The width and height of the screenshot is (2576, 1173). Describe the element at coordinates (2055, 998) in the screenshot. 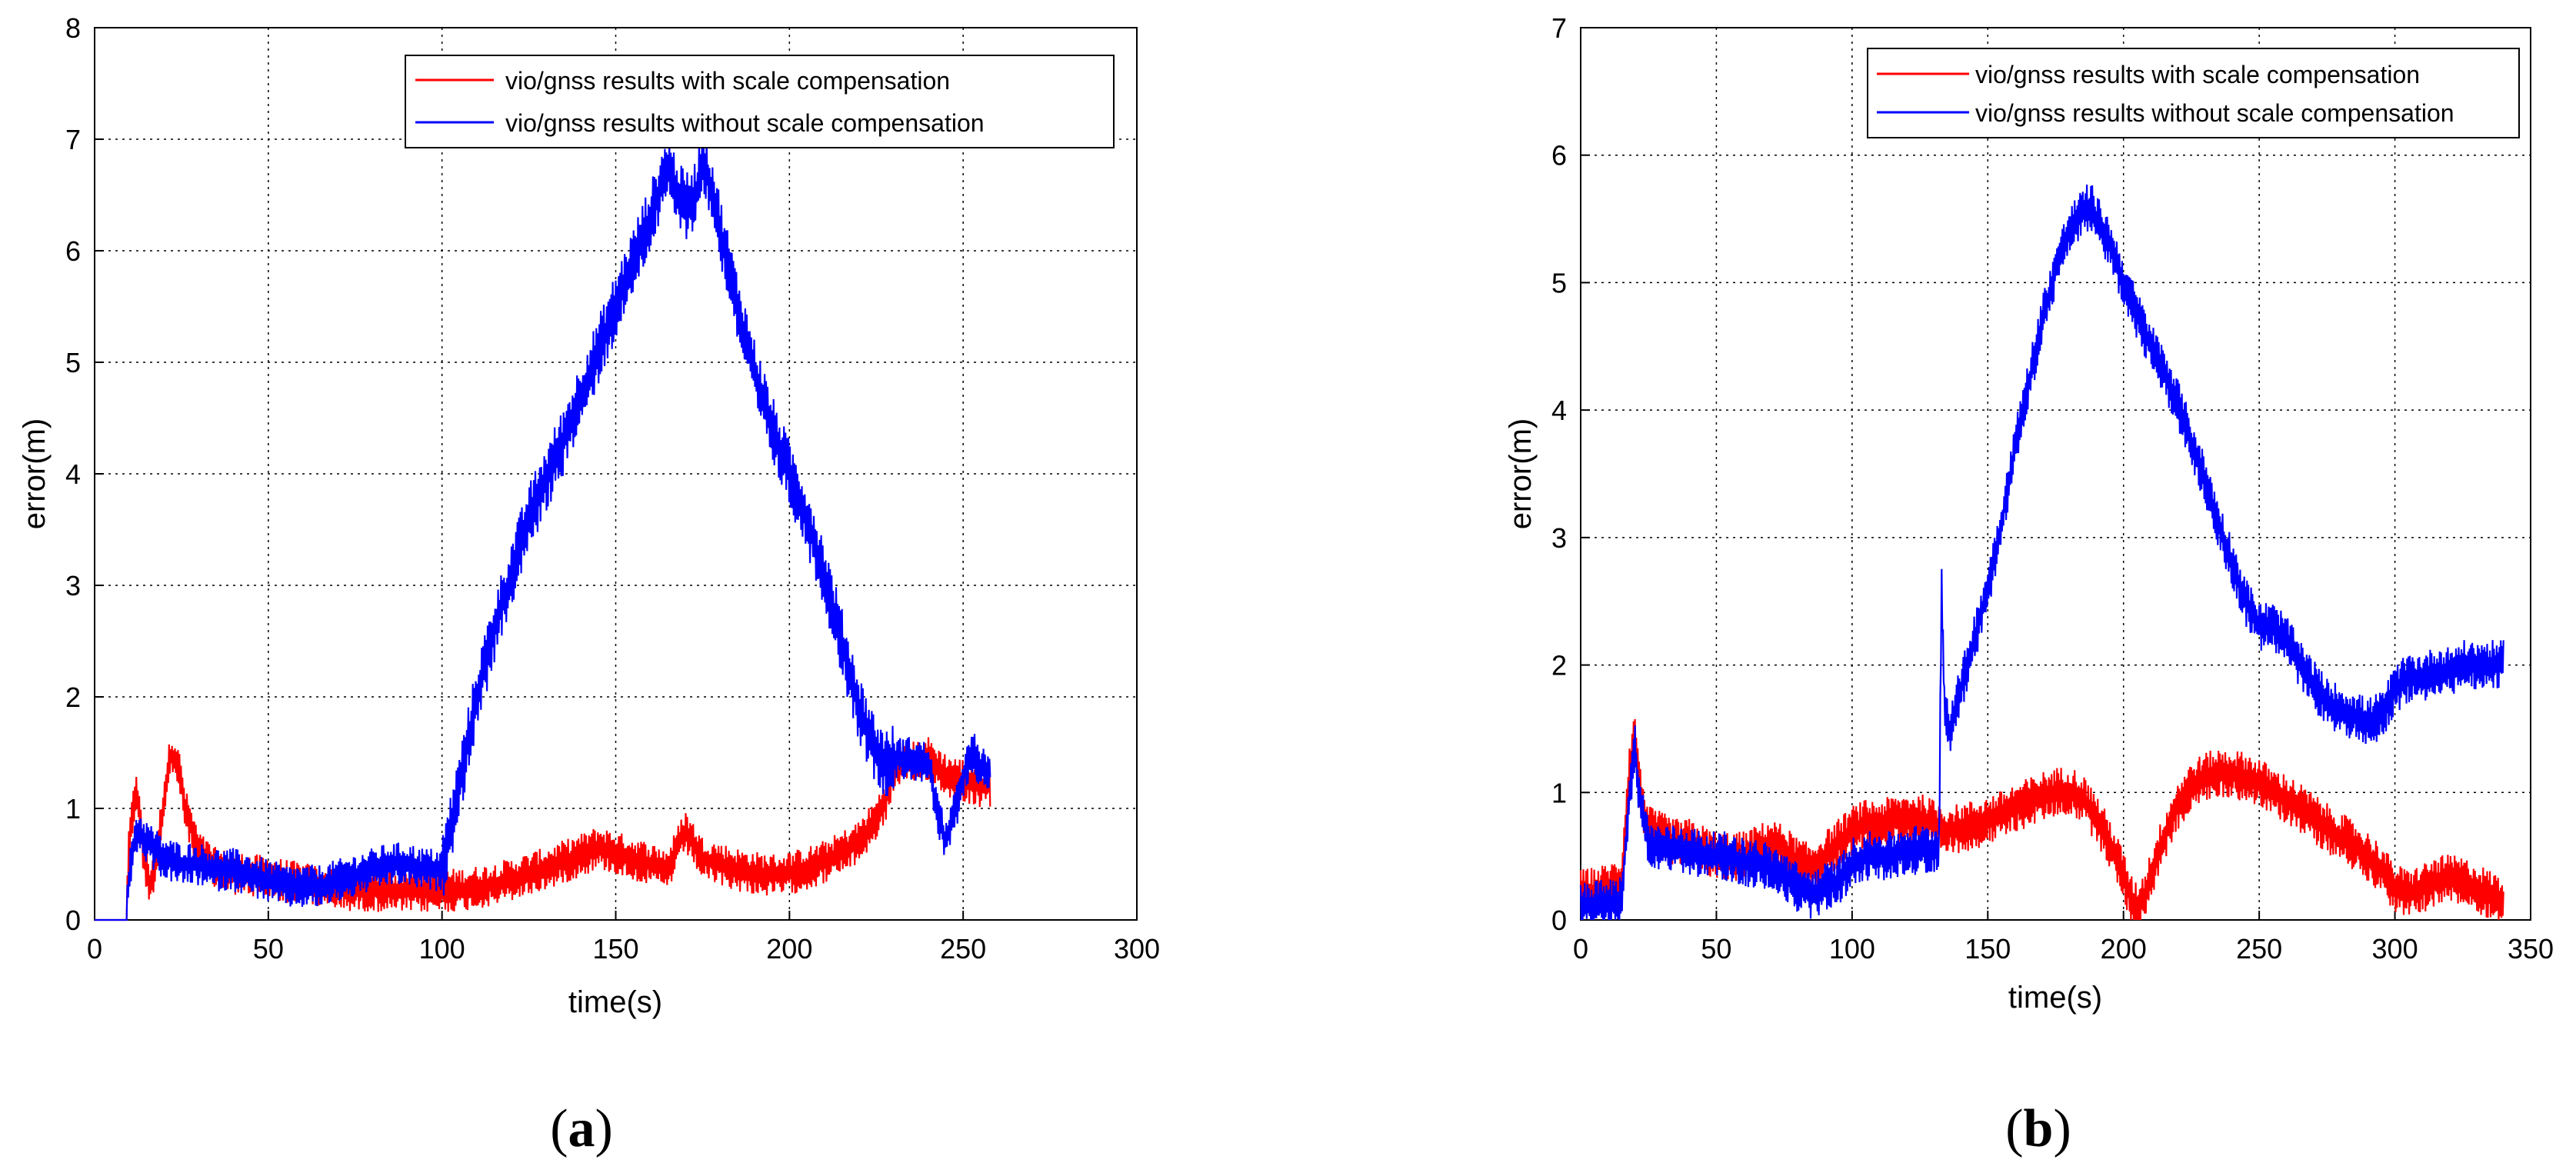

I see `chart-b-xlabel: time(s)` at that location.